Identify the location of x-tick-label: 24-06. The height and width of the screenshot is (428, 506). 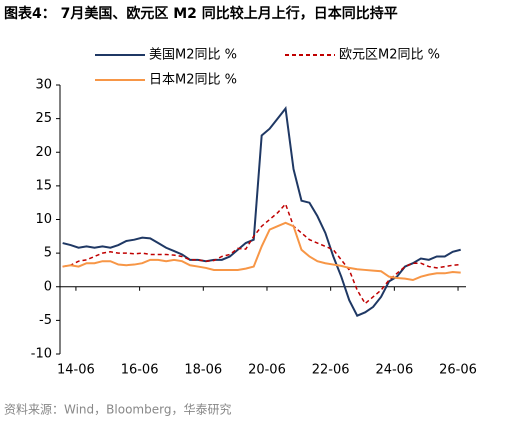
(394, 370).